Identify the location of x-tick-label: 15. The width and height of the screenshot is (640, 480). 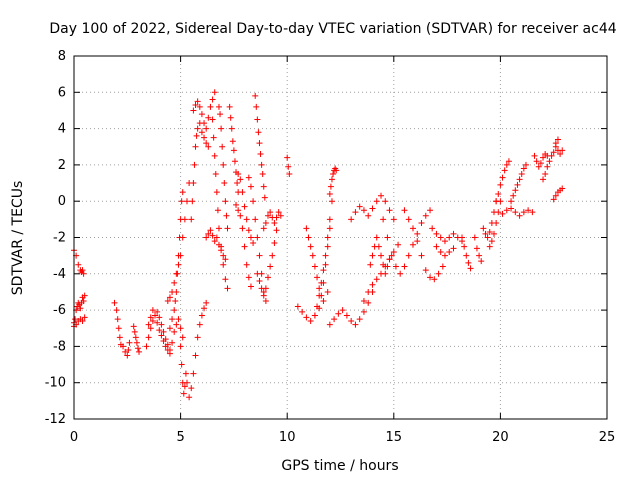
(394, 437).